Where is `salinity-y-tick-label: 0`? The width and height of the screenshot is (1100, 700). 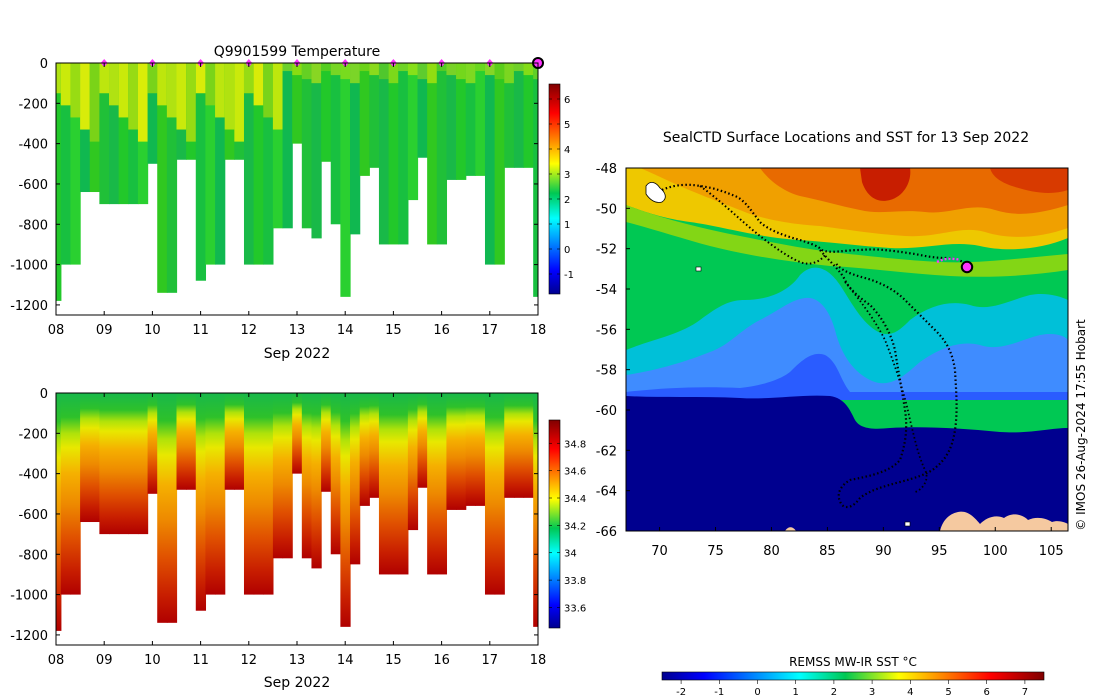
salinity-y-tick-label: 0 is located at coordinates (44, 394).